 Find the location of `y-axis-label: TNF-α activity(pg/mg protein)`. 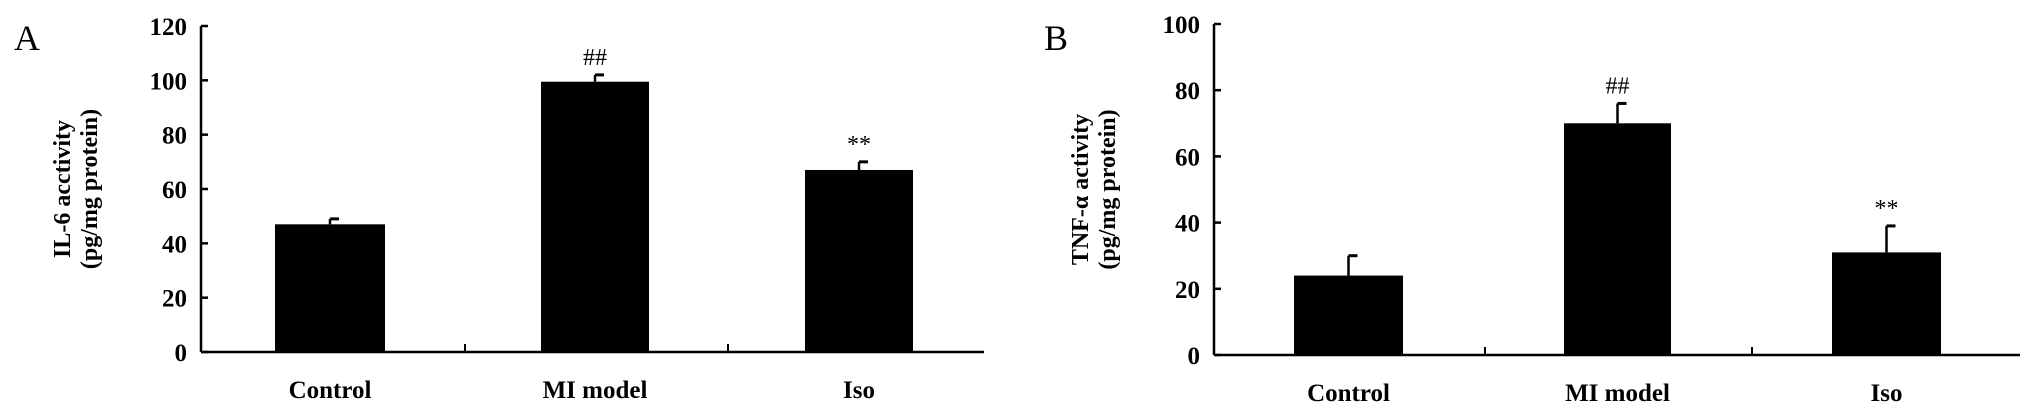

y-axis-label: TNF-α activity(pg/mg protein) is located at coordinates (1094, 189).